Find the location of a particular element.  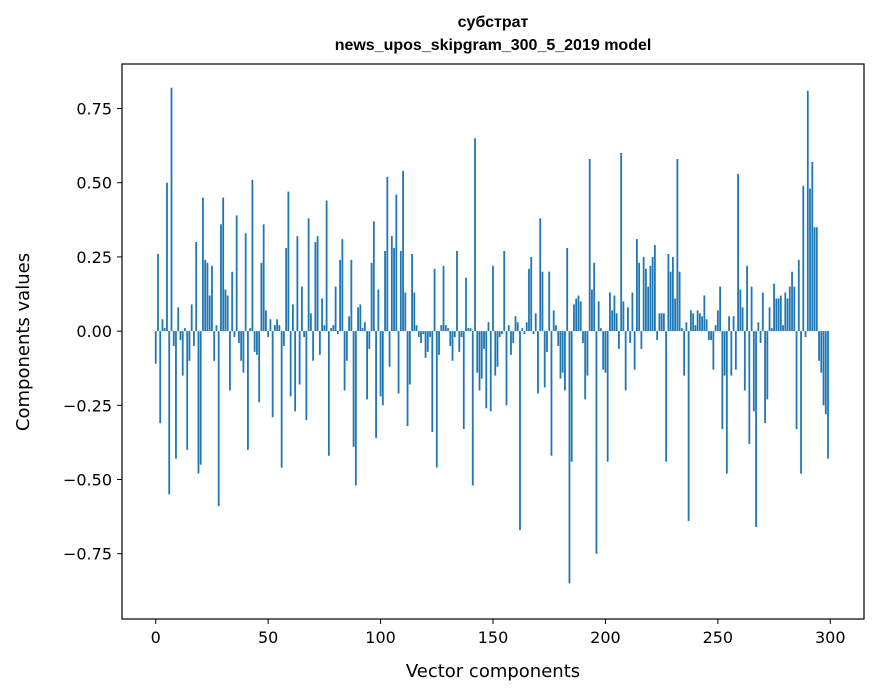

x-tick-label: 250 is located at coordinates (718, 637).